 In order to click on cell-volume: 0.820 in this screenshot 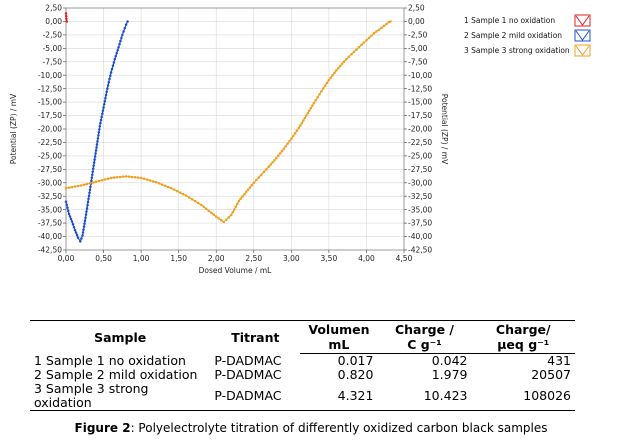, I will do `click(355, 374)`.